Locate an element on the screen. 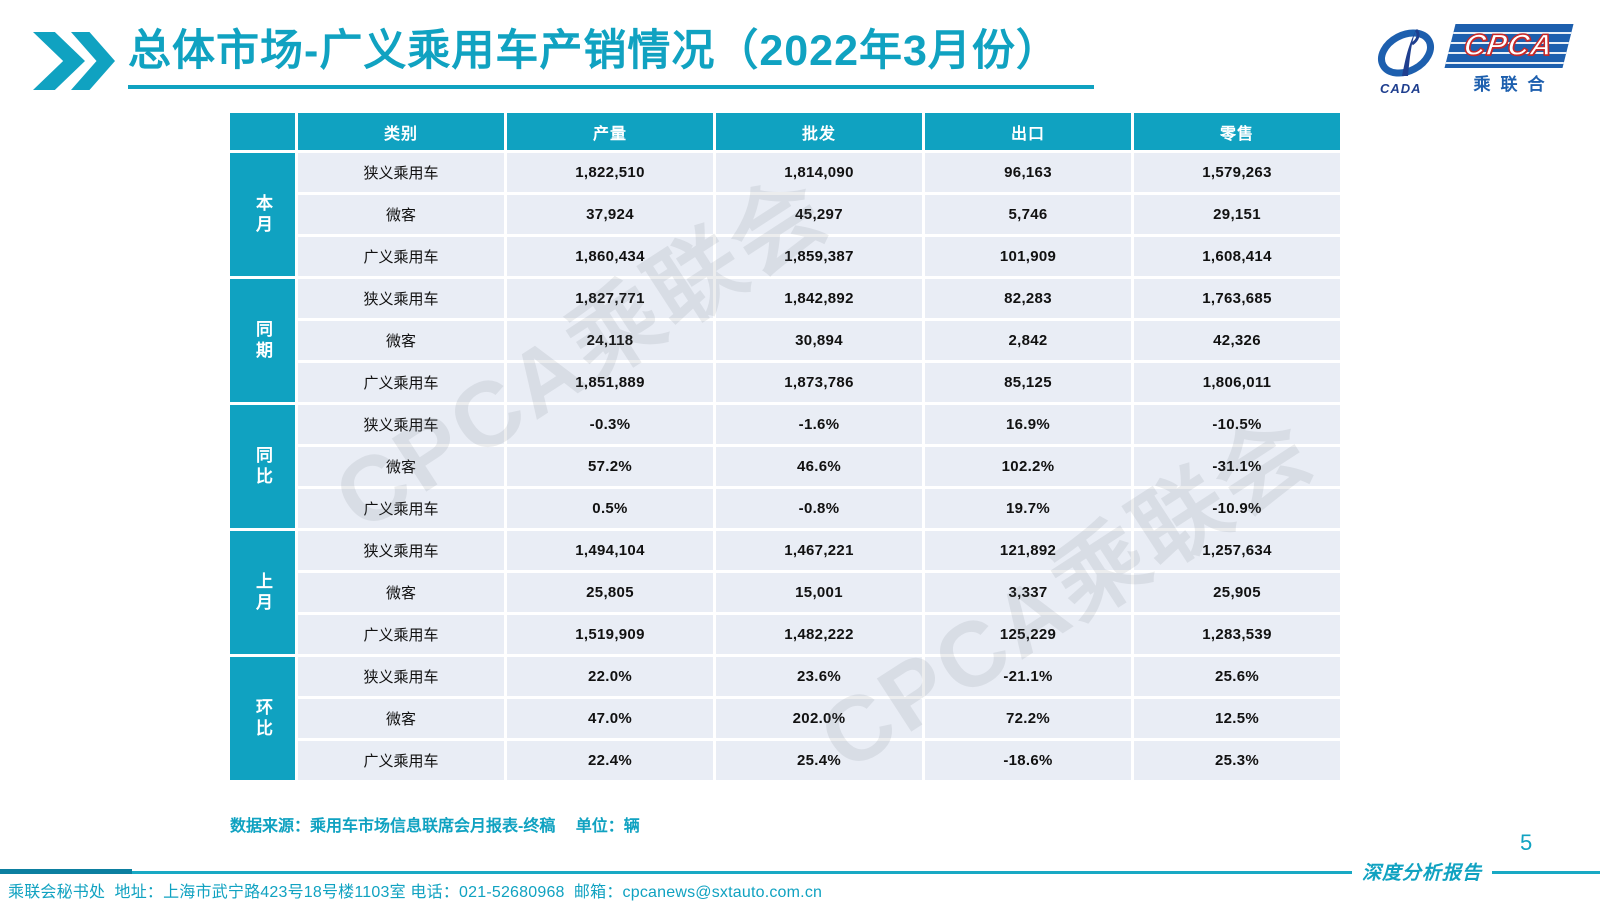 Image resolution: width=1600 pixels, height=903 pixels. column-header: 类别 is located at coordinates (401, 131).